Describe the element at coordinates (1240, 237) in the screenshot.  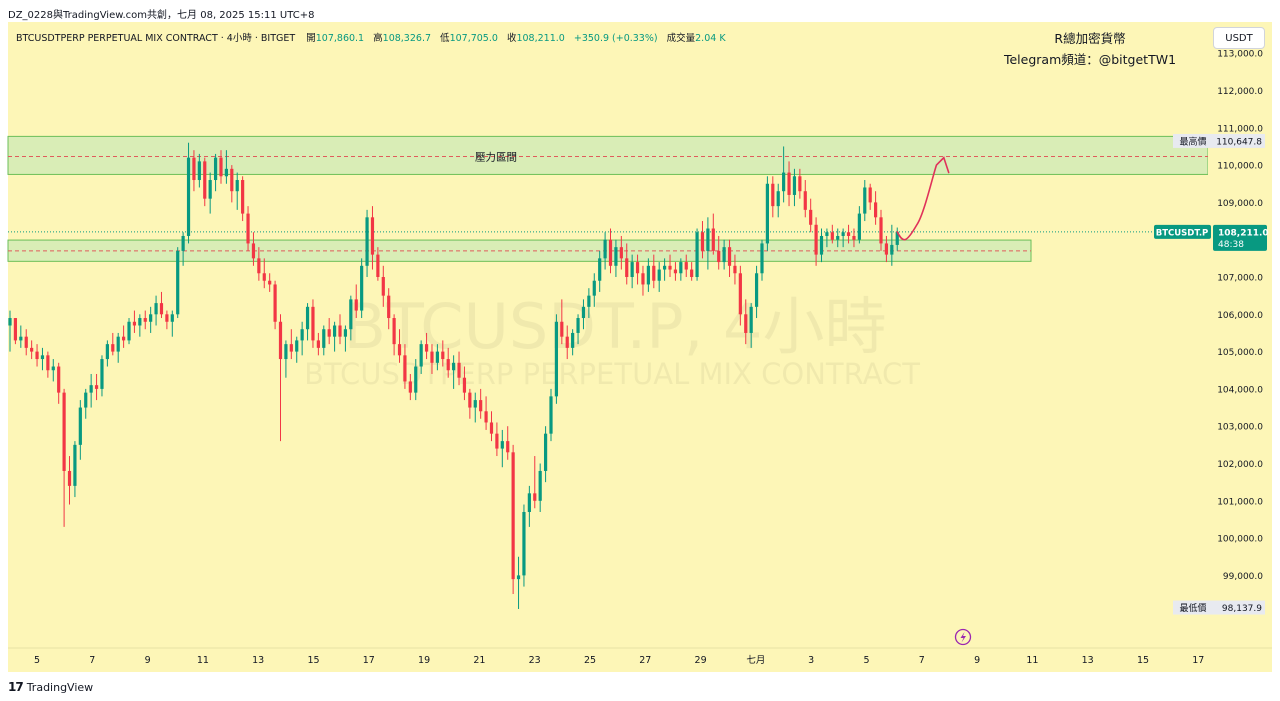
I see `current-price-tag` at that location.